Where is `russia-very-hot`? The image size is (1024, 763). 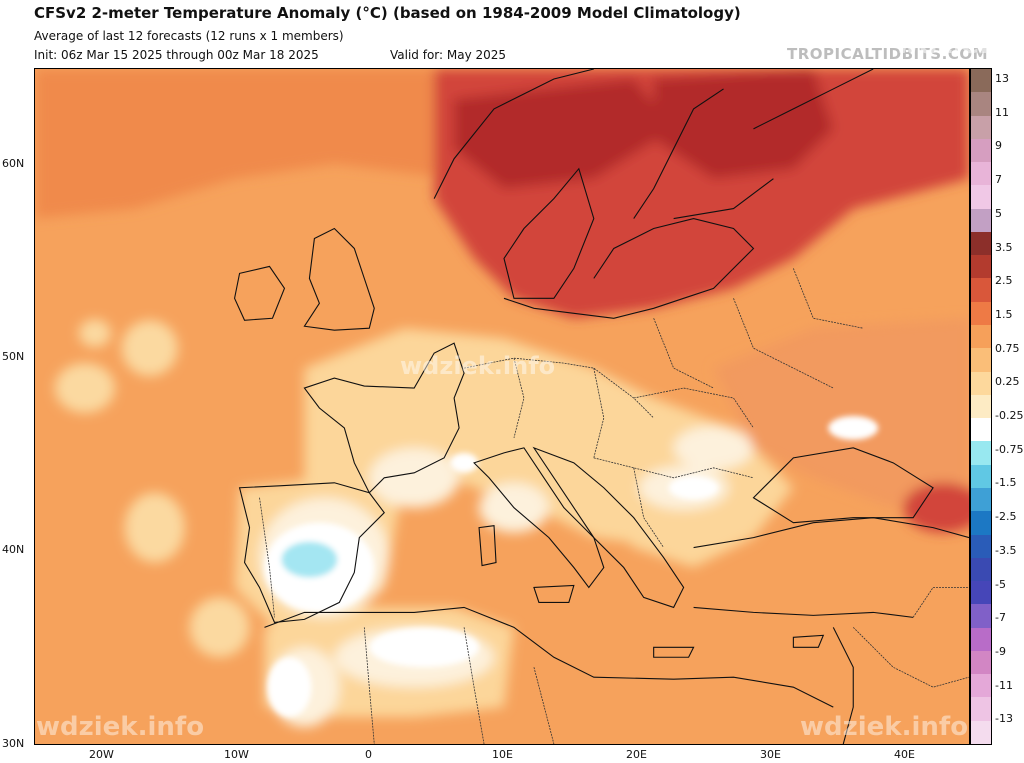
russia-very-hot is located at coordinates (743, 124).